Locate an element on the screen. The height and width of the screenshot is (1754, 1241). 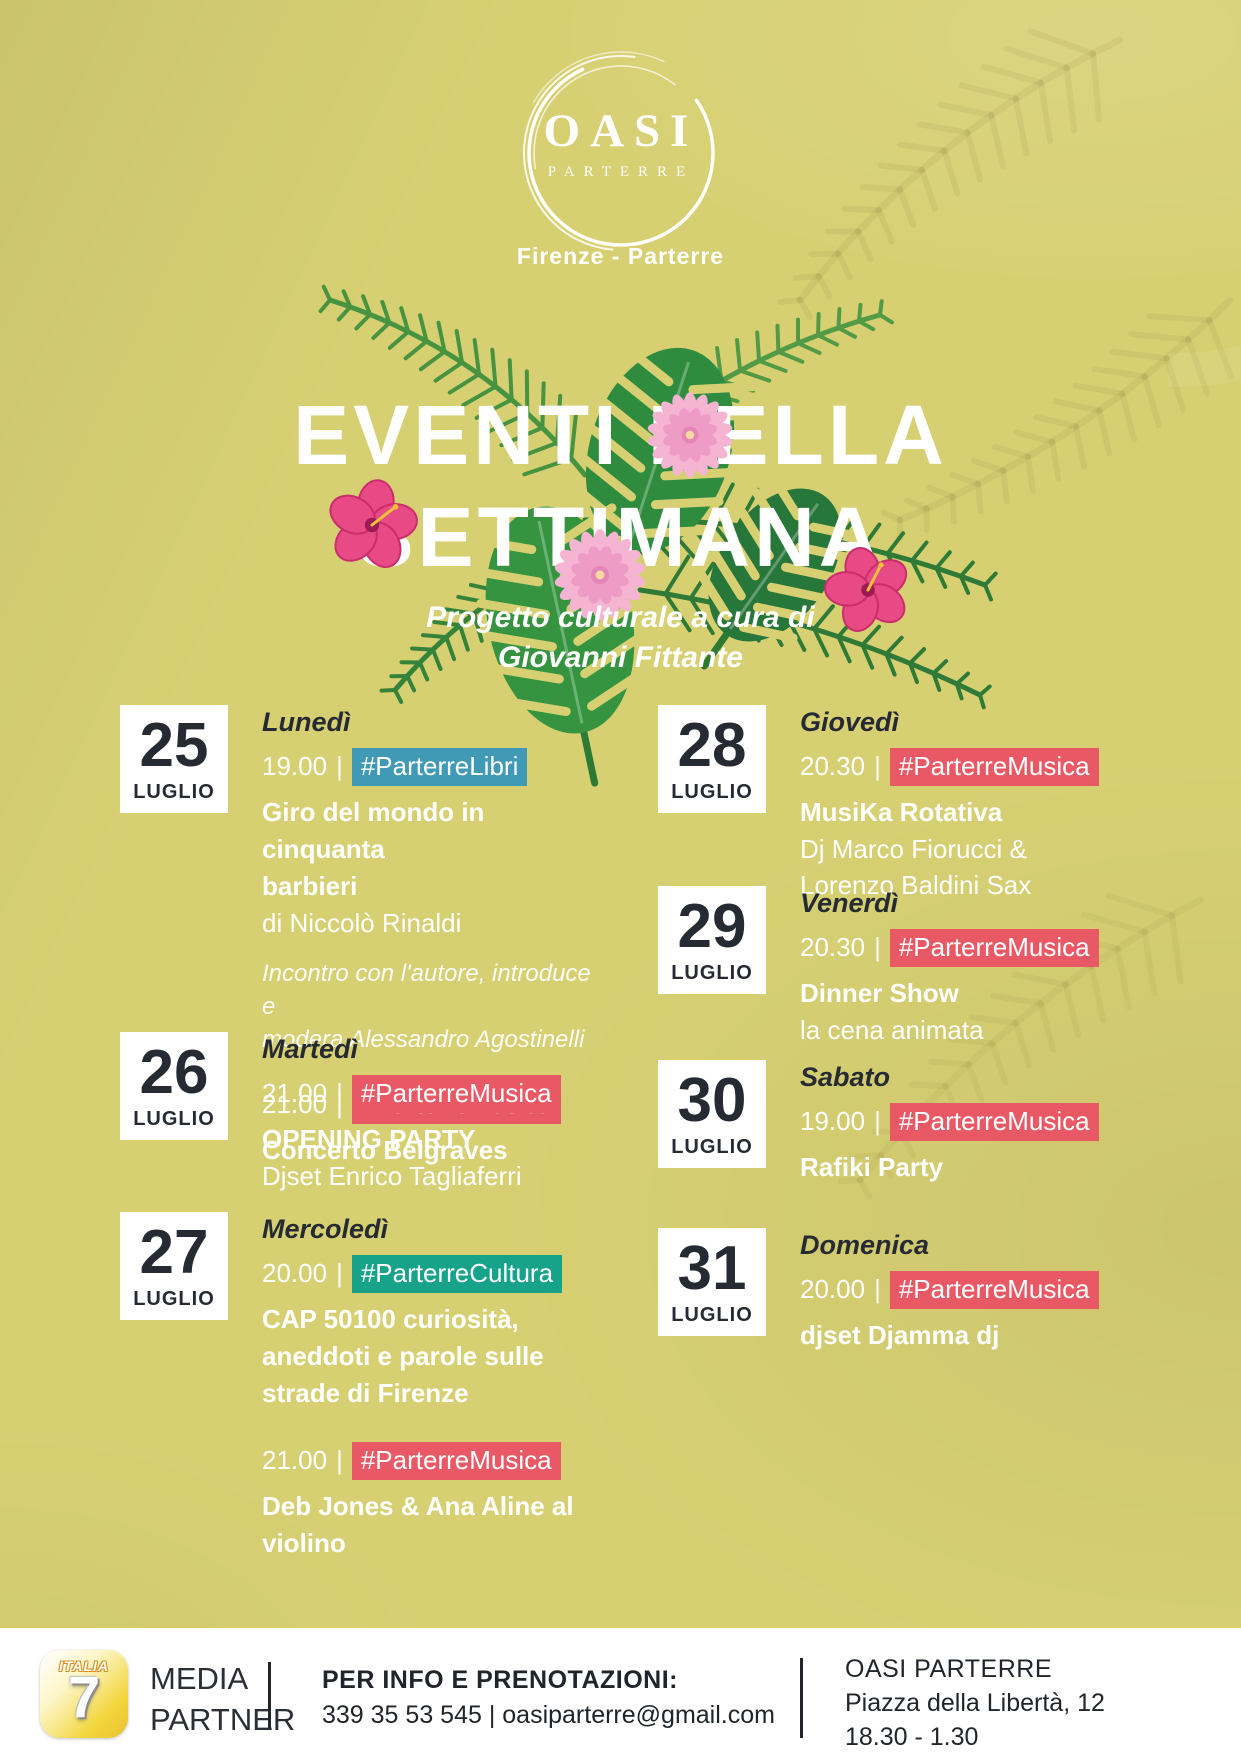
venue-name: OASI PARTERRE is located at coordinates (949, 1669).